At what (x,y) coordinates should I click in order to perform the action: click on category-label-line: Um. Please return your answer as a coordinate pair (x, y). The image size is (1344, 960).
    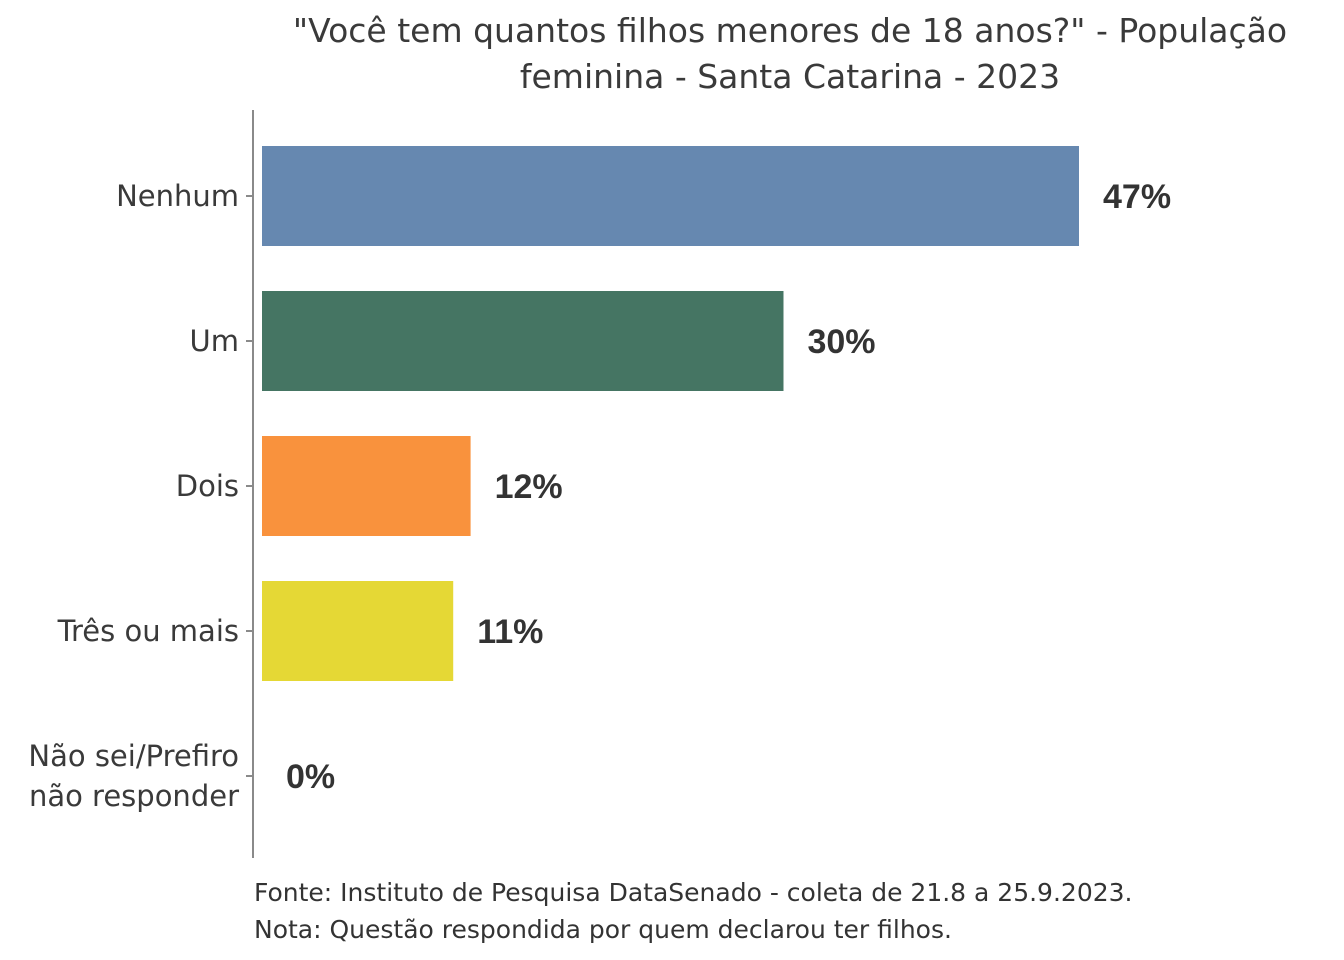
    Looking at the image, I should click on (214, 341).